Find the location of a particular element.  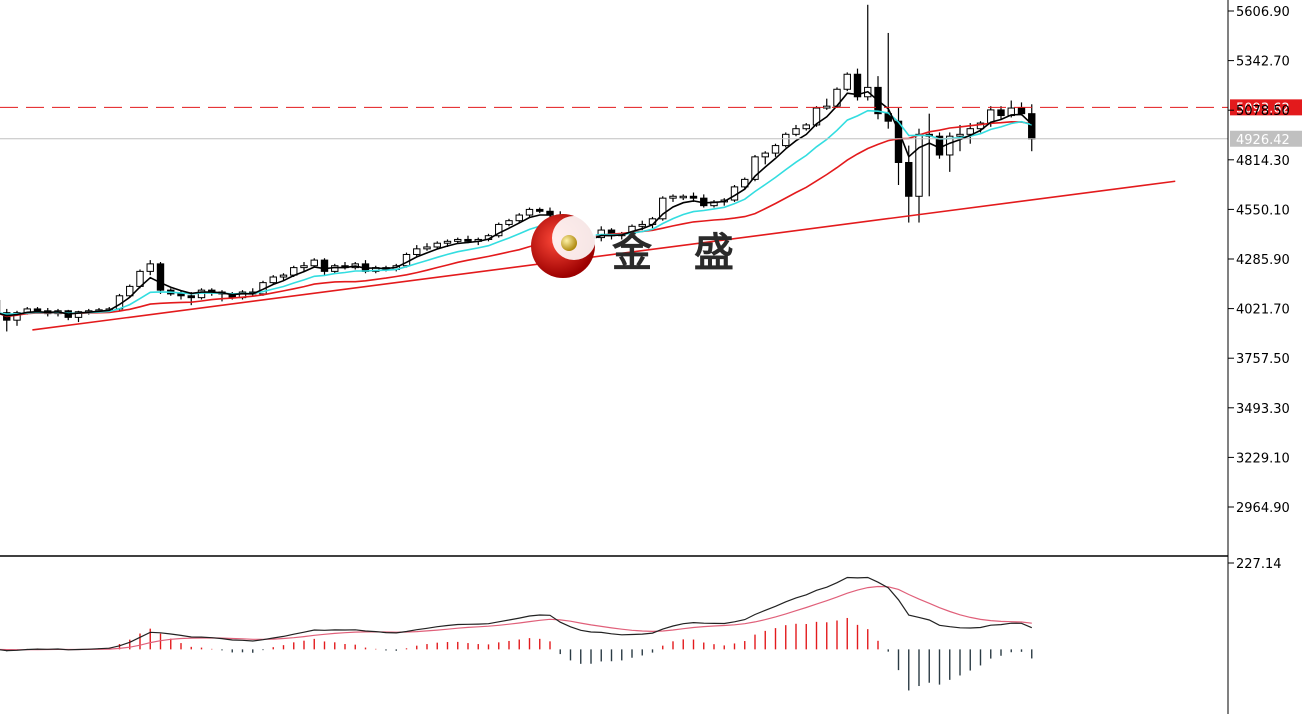

watermark-text: 金 盛 is located at coordinates (679, 253).